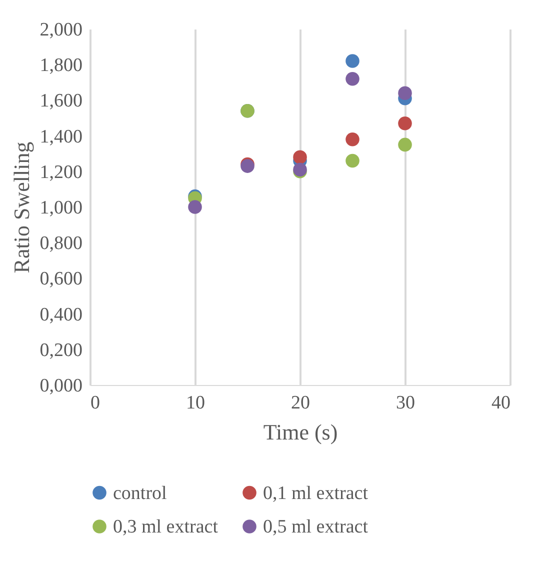 Image resolution: width=550 pixels, height=569 pixels. What do you see at coordinates (300, 403) in the screenshot?
I see `x-tick-label: 20` at bounding box center [300, 403].